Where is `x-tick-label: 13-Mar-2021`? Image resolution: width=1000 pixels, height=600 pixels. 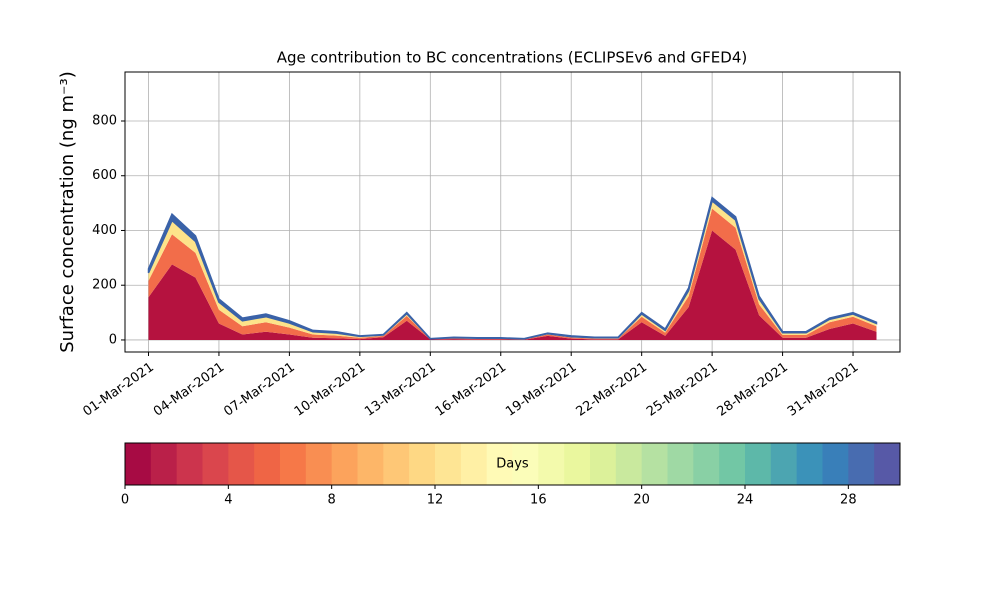 x-tick-label: 13-Mar-2021 is located at coordinates (400, 390).